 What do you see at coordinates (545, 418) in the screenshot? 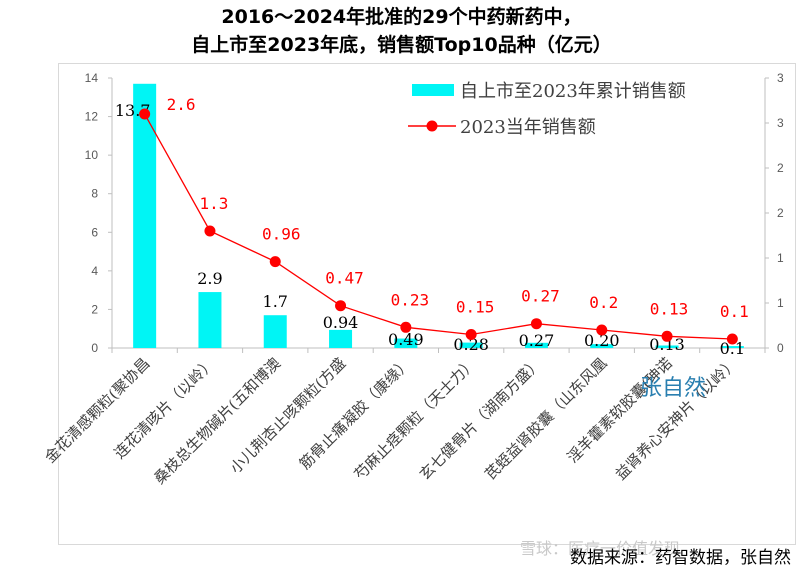
I see `x-category-label: 芪蛭益肾胶囊（山东风凰` at bounding box center [545, 418].